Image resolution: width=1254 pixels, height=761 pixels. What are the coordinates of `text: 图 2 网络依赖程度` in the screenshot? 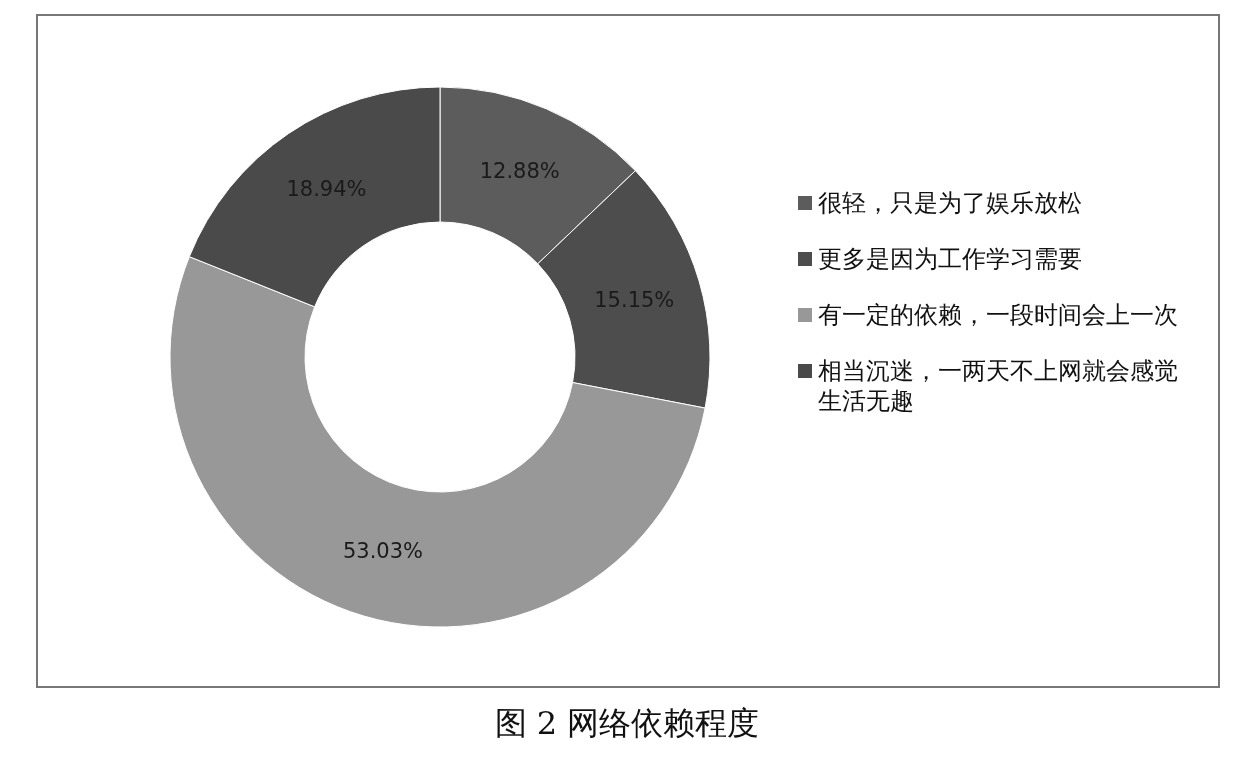 It's located at (627, 723).